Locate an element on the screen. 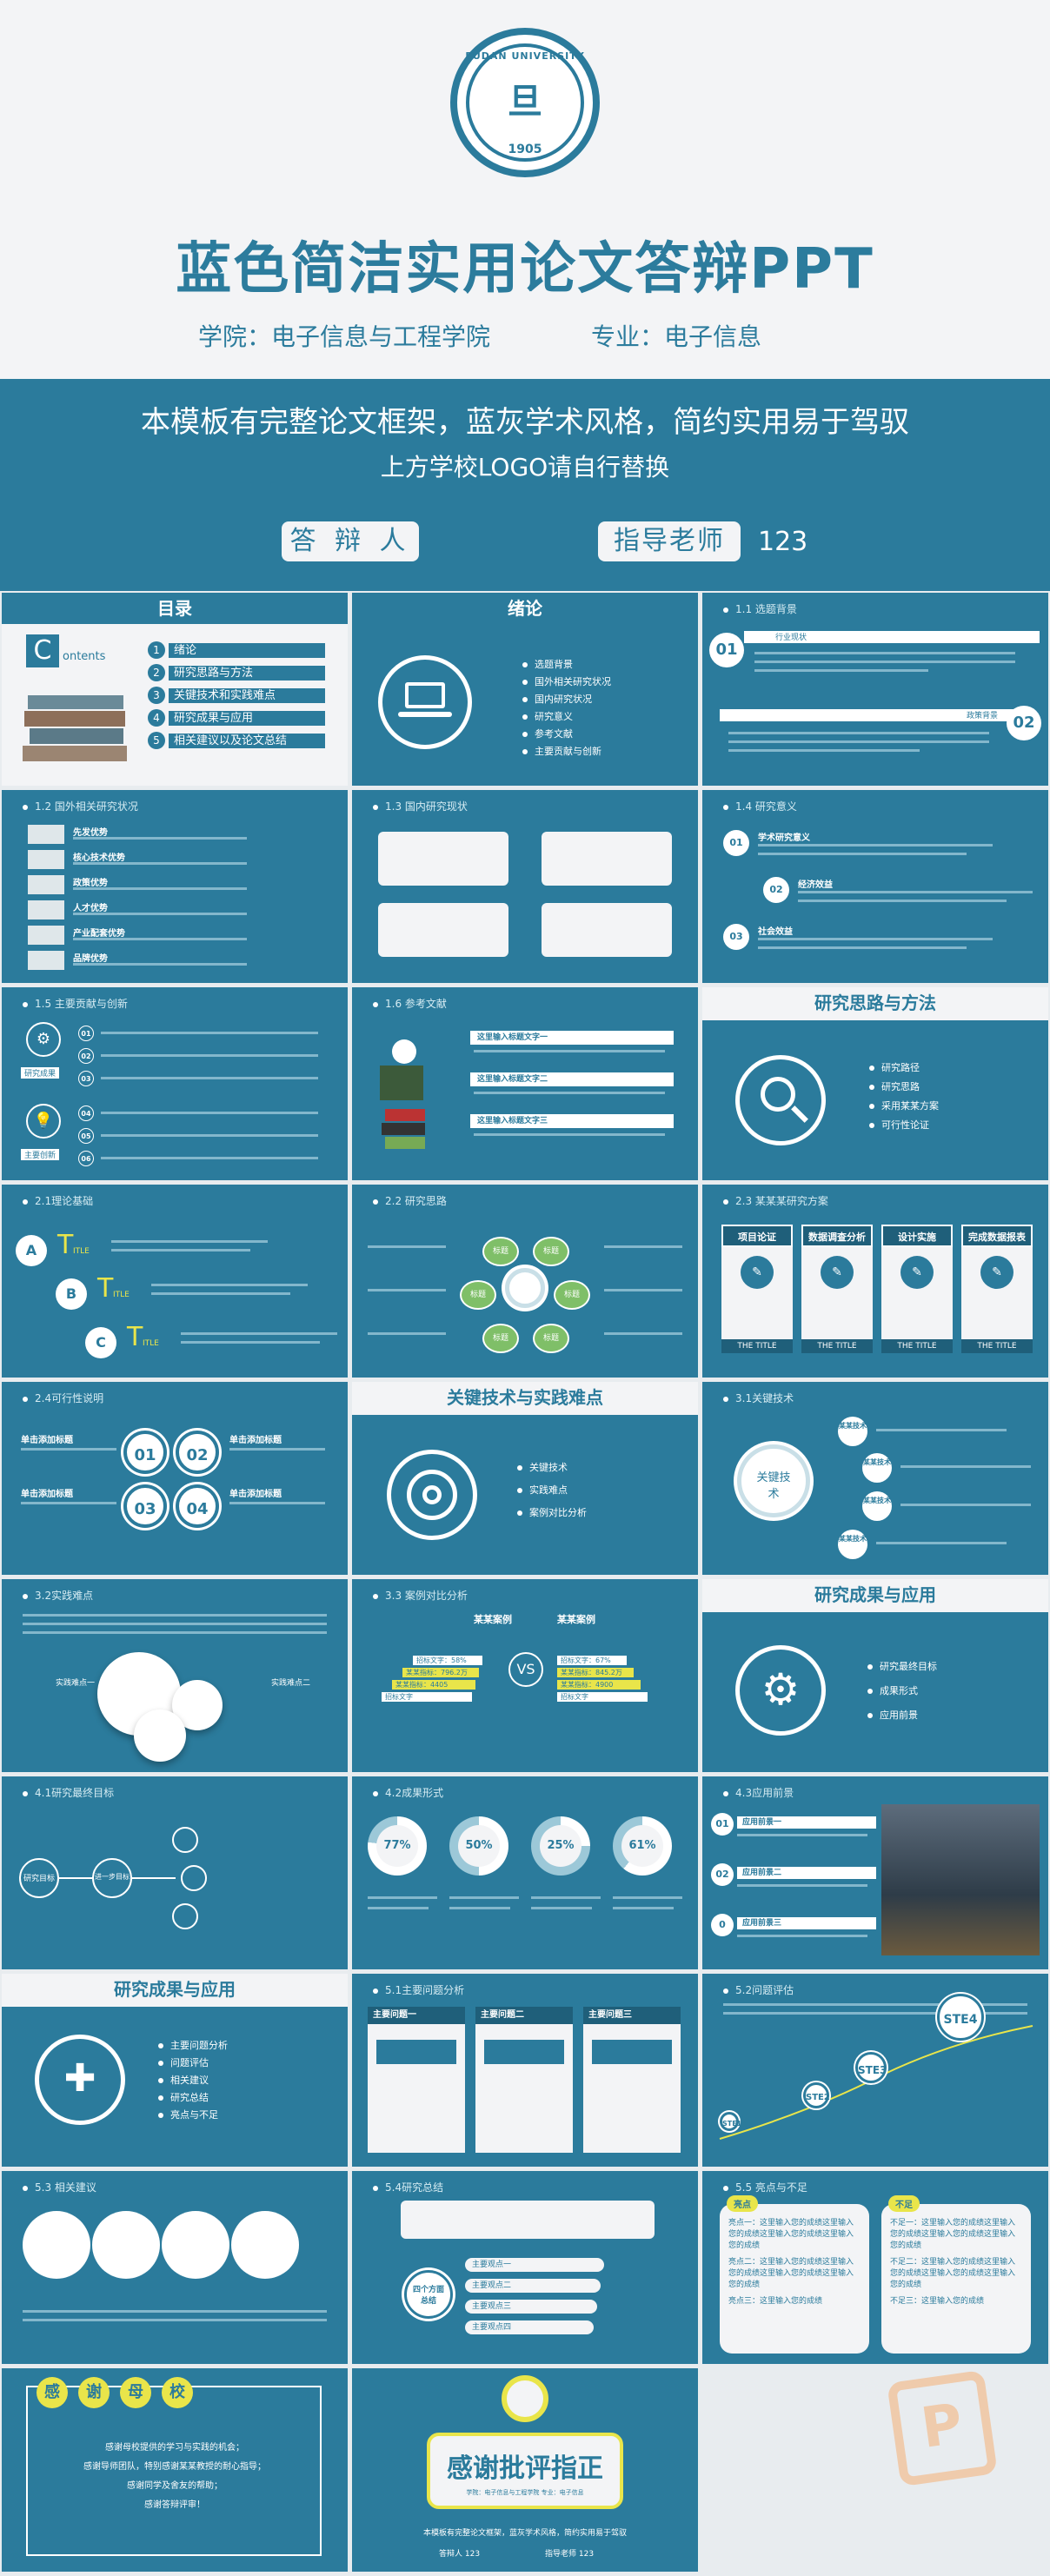  results-item: 成果形式 is located at coordinates (892, 1690).